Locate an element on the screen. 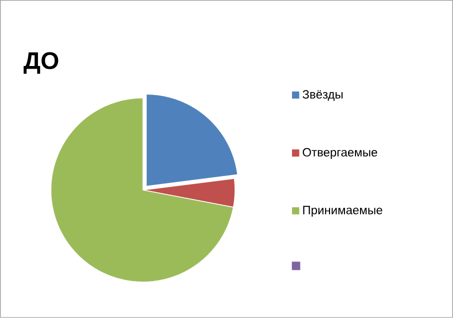  chart-title: ДО is located at coordinates (41, 63).